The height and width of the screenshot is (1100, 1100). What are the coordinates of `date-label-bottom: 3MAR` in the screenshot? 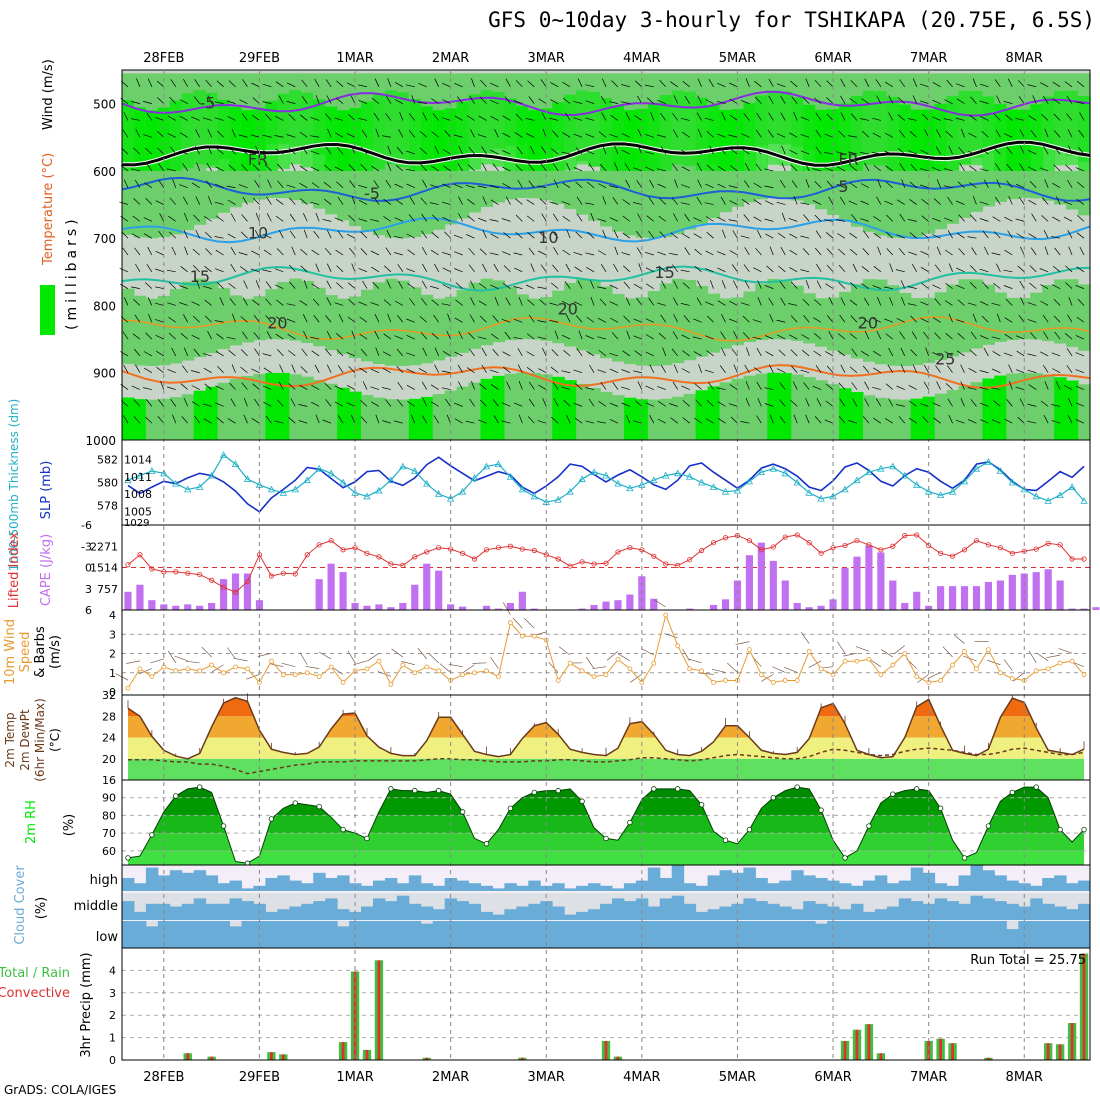 It's located at (546, 1077).